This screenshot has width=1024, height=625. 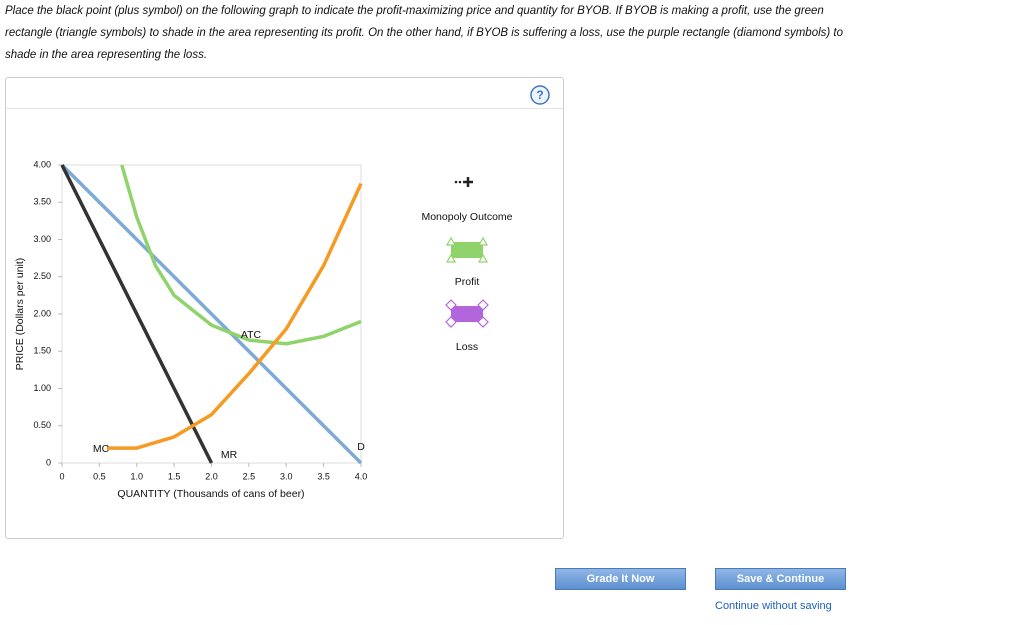 I want to click on tool-profit-icon, so click(x=467, y=249).